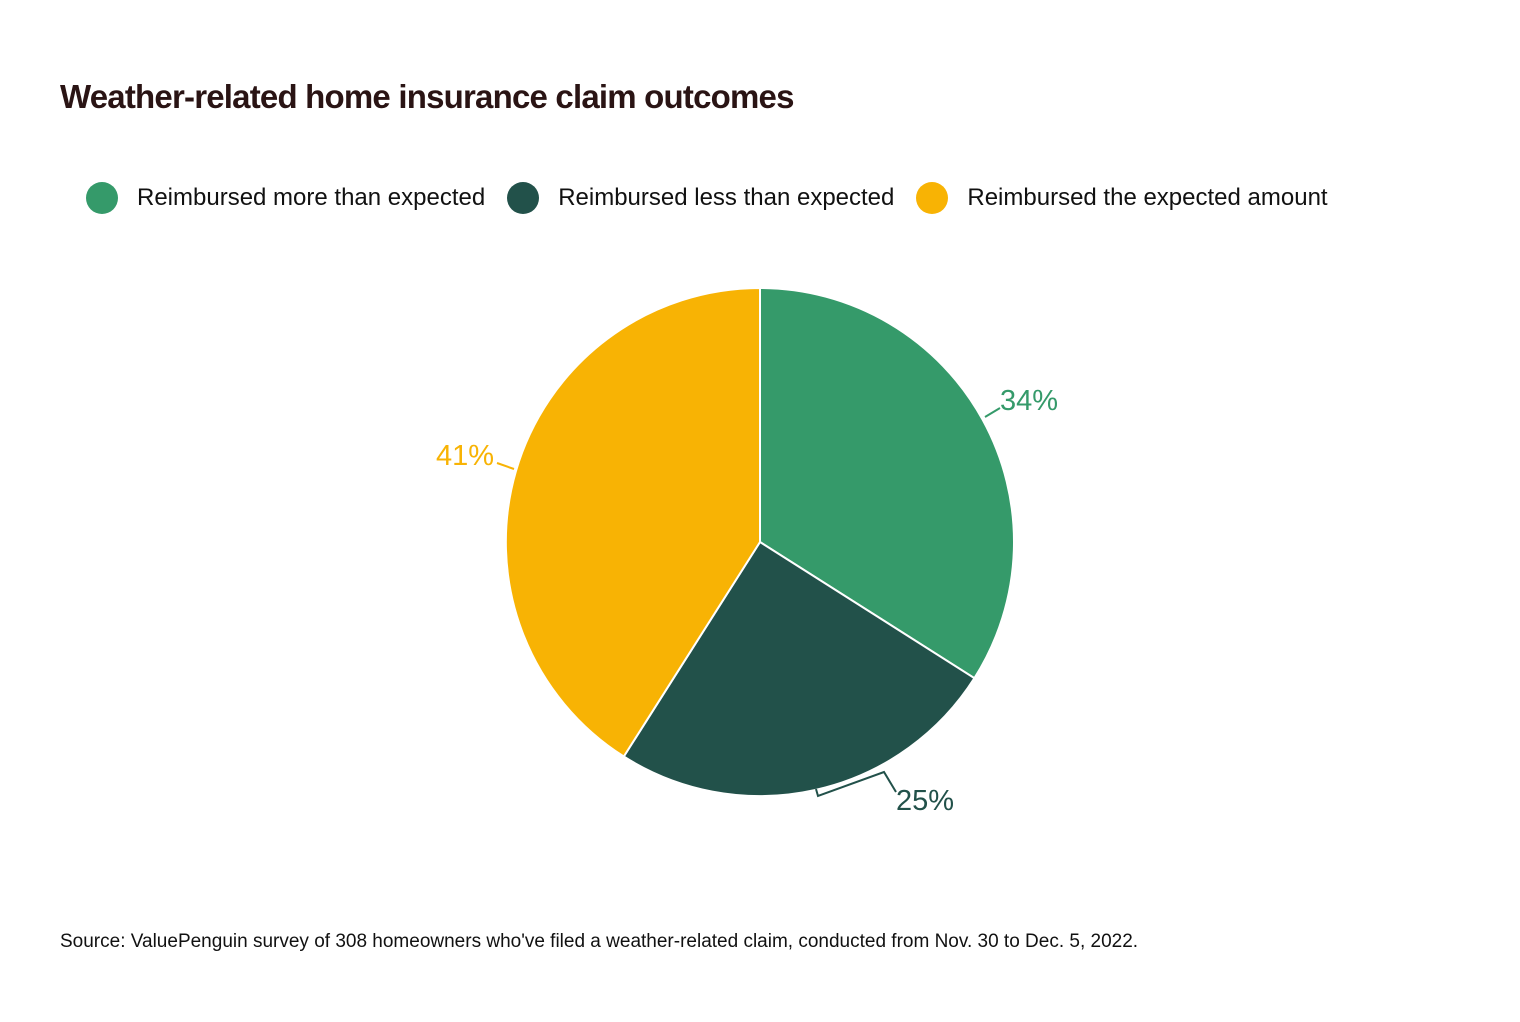  I want to click on legend-item-expected: Reimbursed the expected amount, so click(1122, 198).